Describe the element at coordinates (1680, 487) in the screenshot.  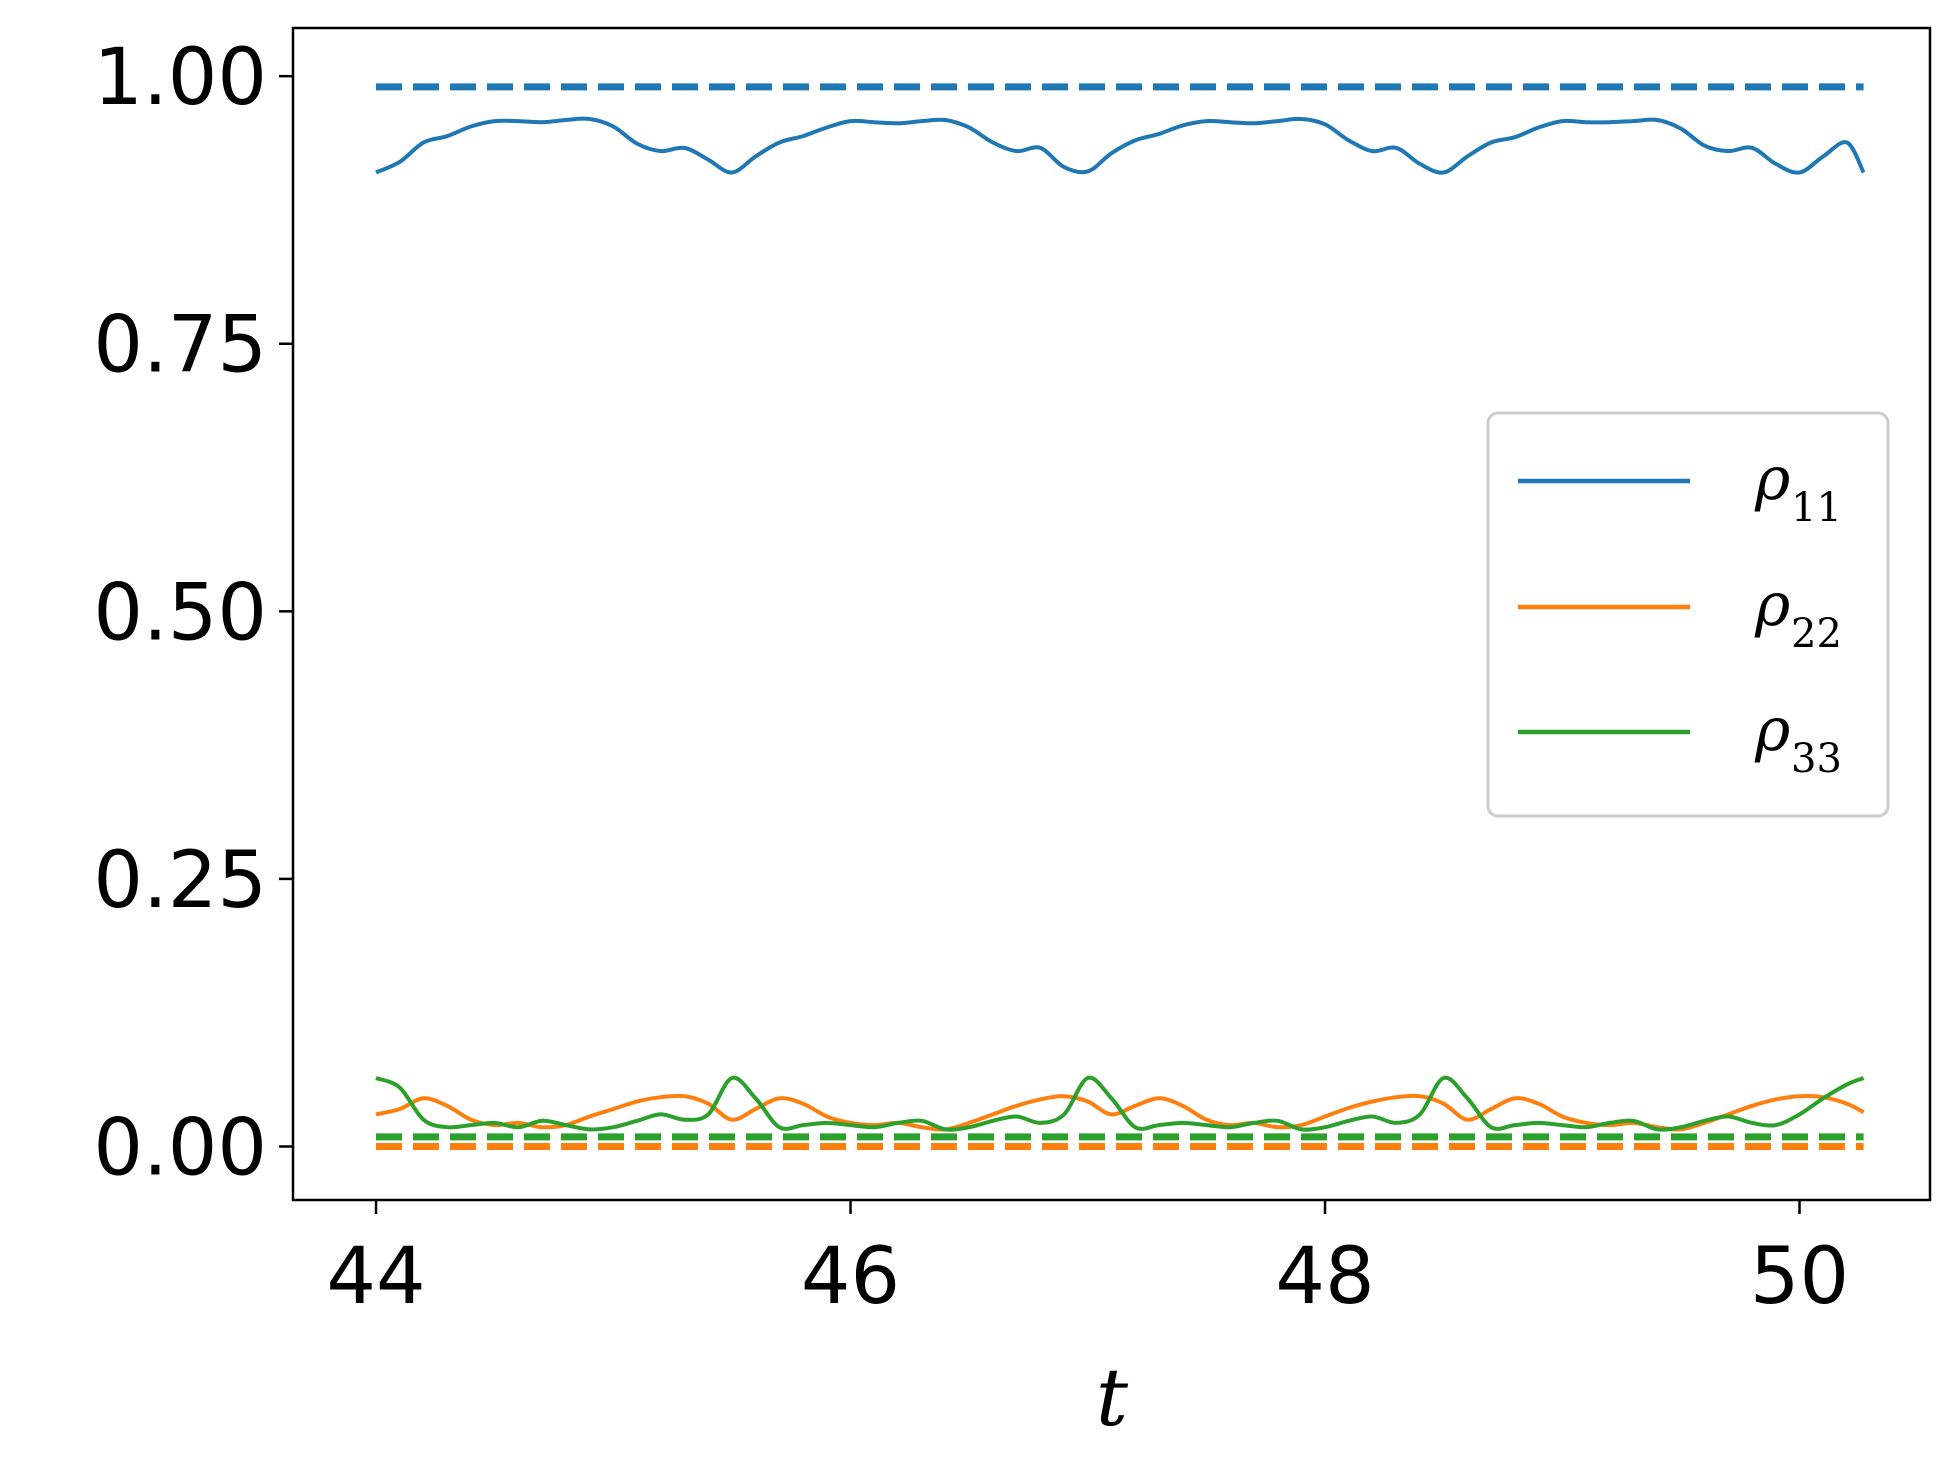
I see `legend-entry: ρ 11` at that location.